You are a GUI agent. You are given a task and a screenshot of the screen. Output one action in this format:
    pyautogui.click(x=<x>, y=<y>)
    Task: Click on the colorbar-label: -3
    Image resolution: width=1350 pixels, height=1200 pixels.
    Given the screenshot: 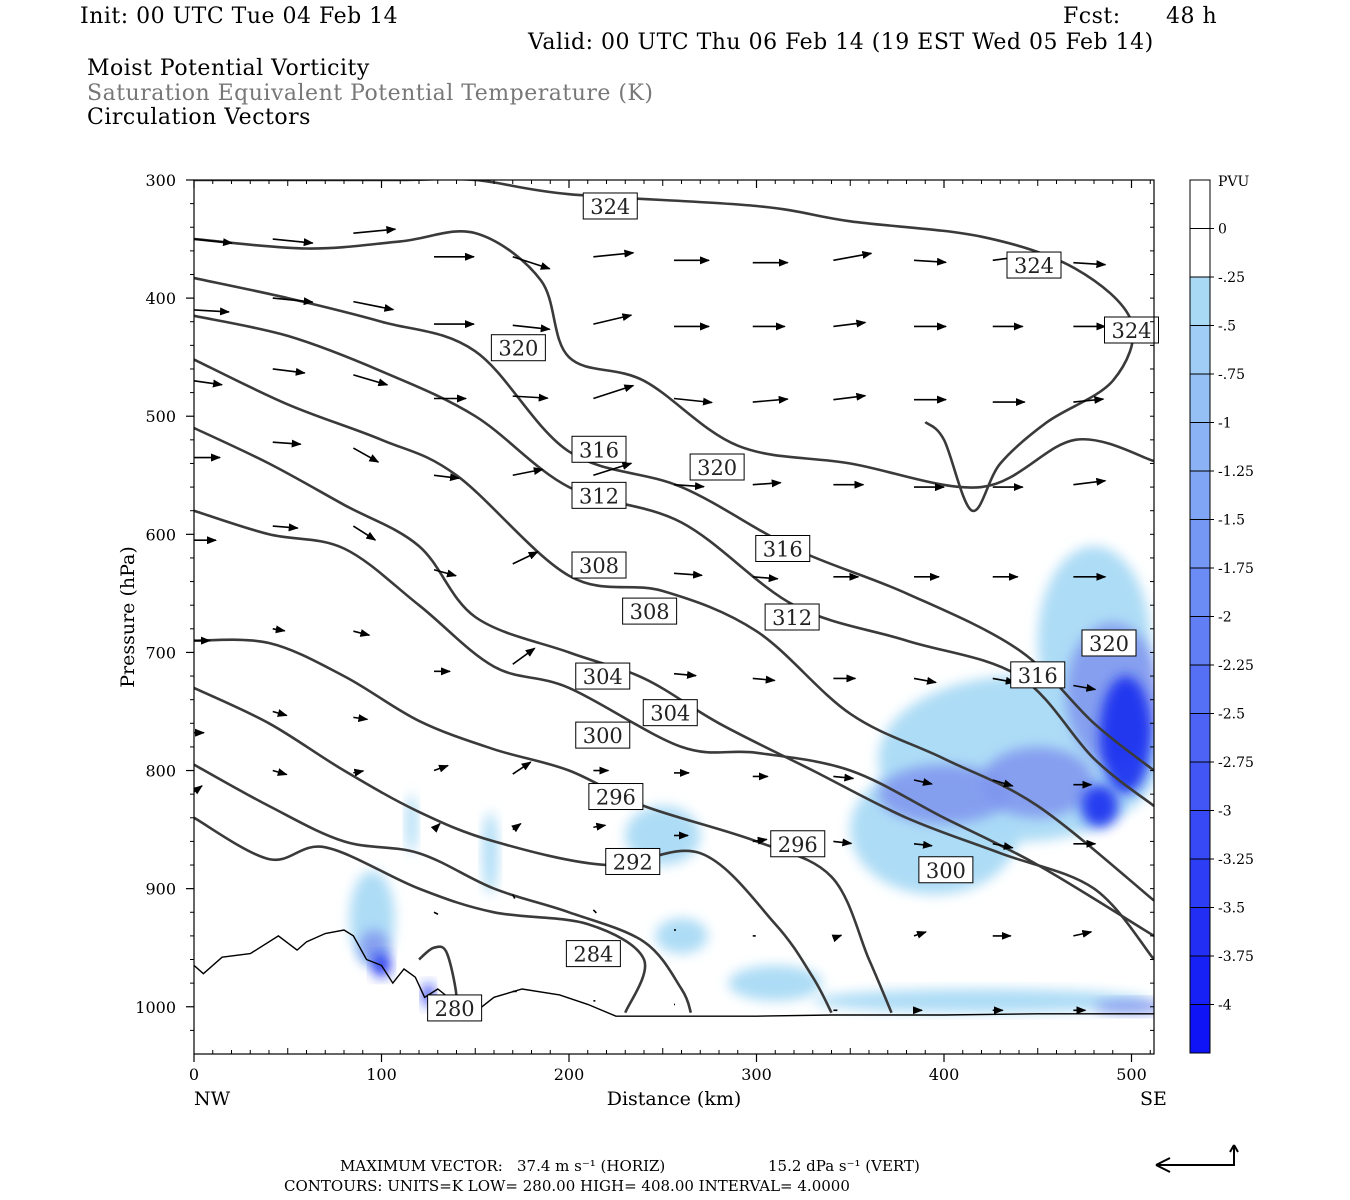 What is the action you would take?
    pyautogui.click(x=1225, y=812)
    